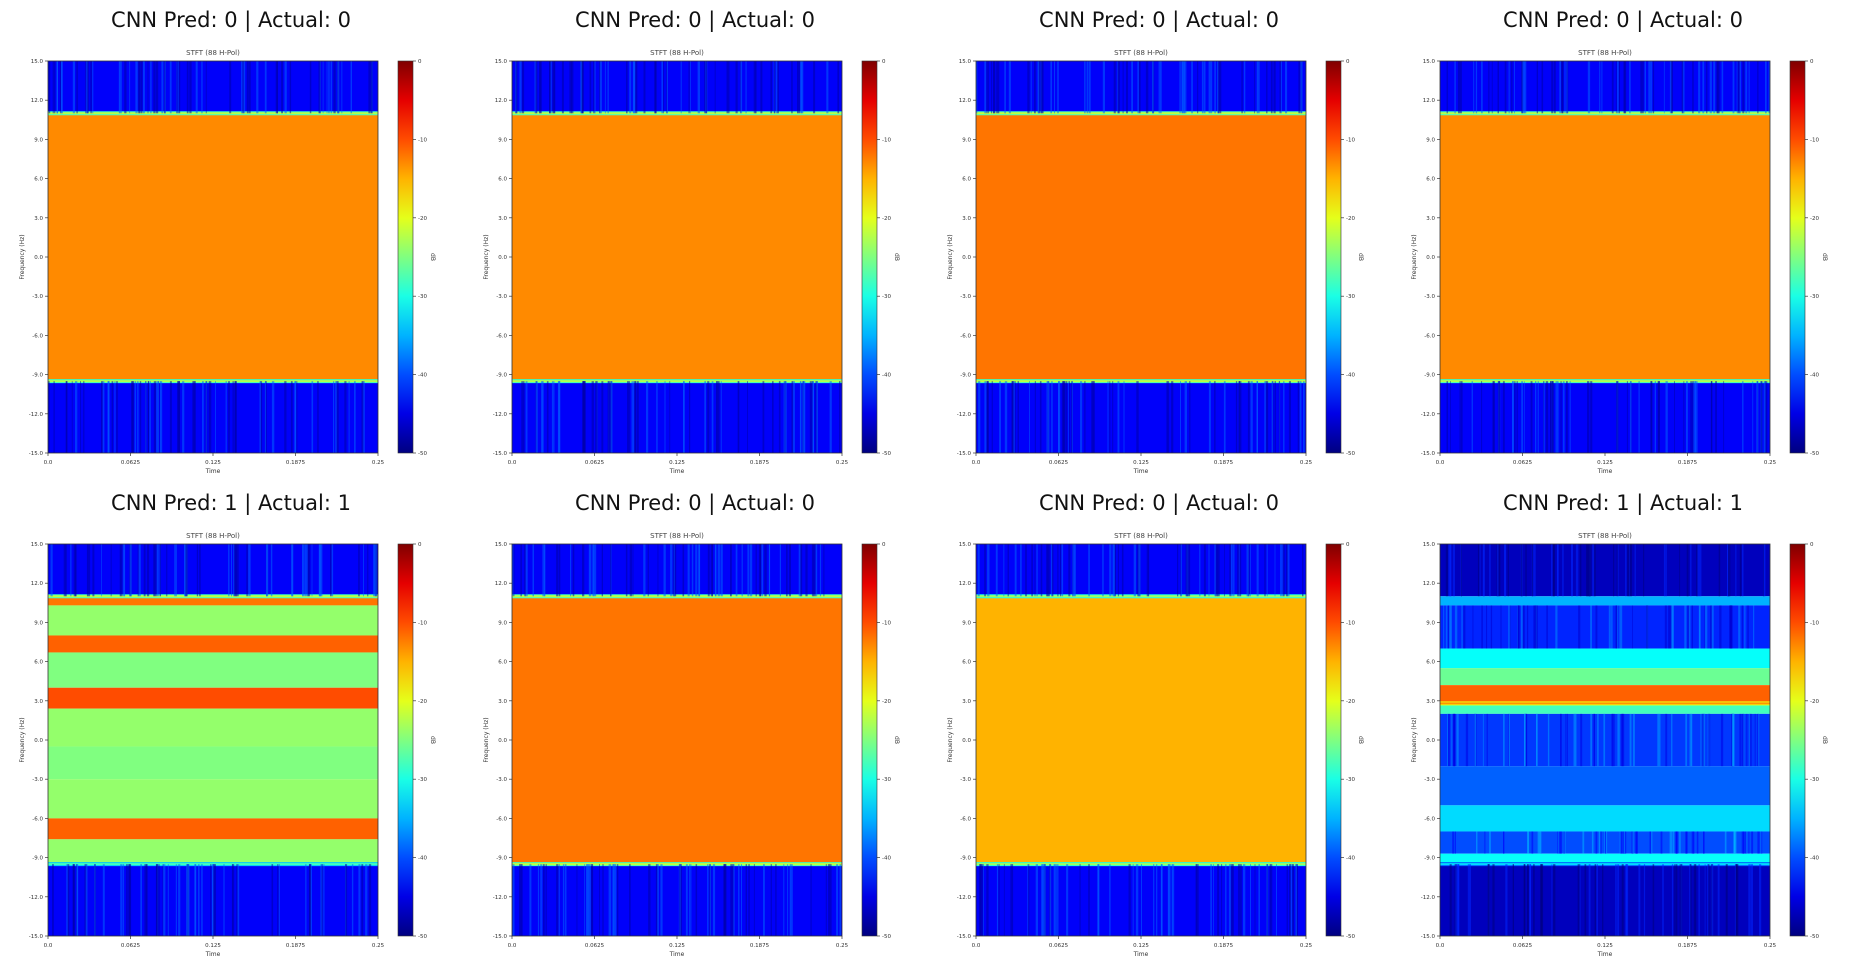 The width and height of the screenshot is (1850, 972). What do you see at coordinates (1430, 180) in the screenshot?
I see `y-tick-label: 6.0` at bounding box center [1430, 180].